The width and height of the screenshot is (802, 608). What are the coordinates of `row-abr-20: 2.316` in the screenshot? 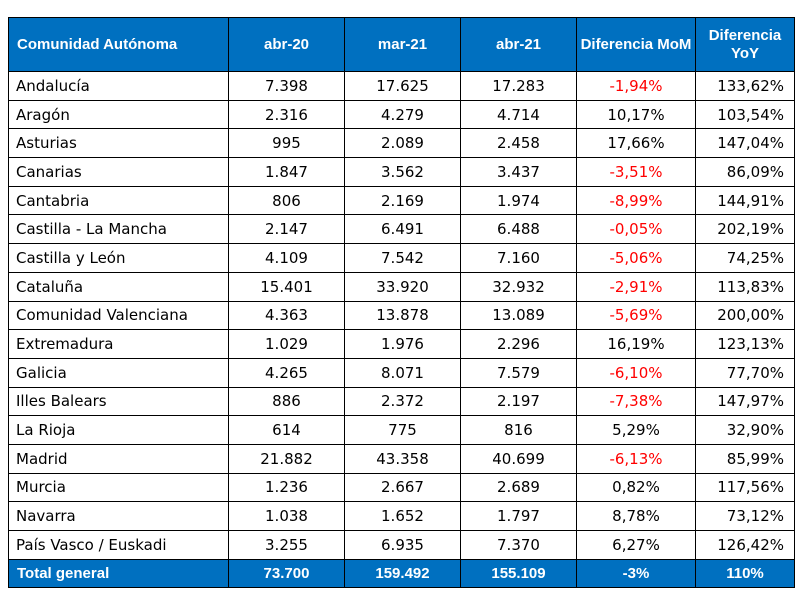 It's located at (286, 114).